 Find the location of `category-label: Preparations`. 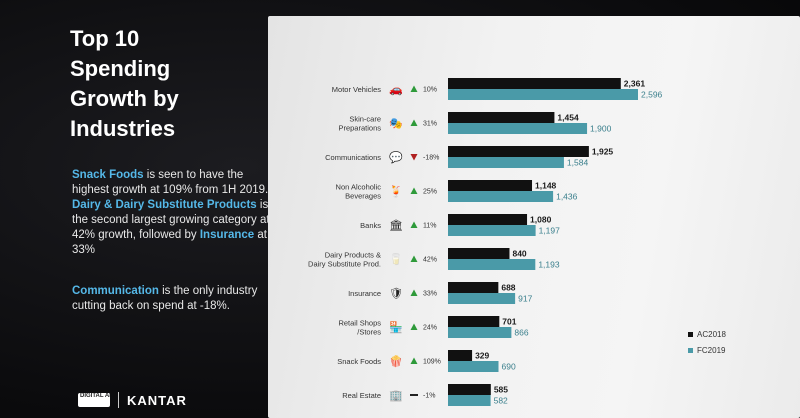

category-label: Preparations is located at coordinates (359, 128).